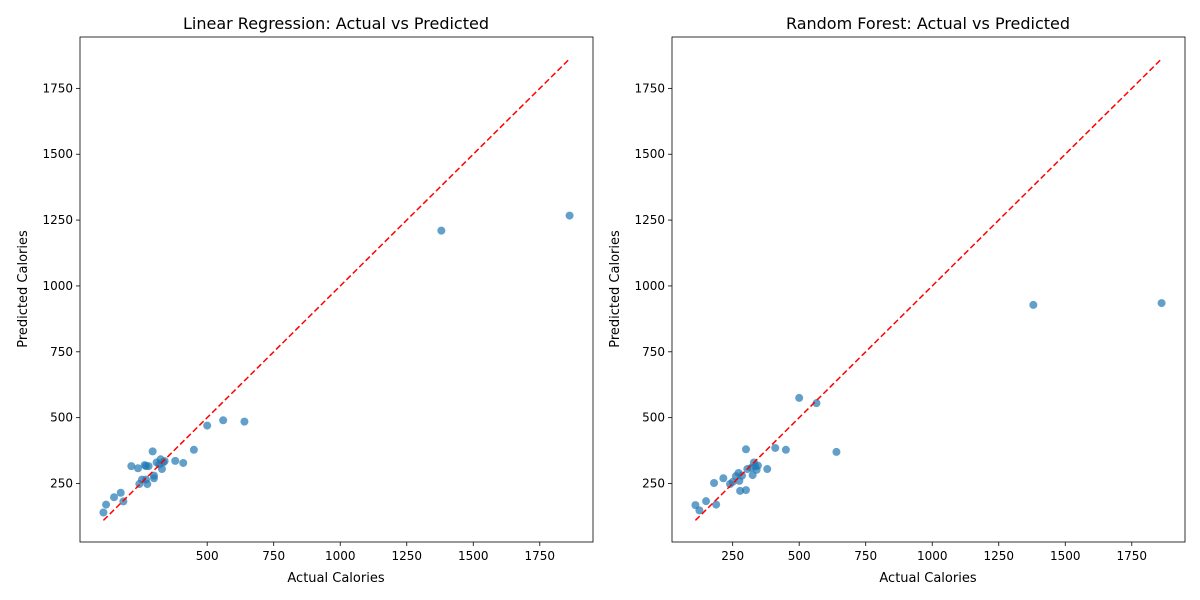 This screenshot has width=1200, height=600. I want to click on random-forest-y-tick-label: 250, so click(653, 484).